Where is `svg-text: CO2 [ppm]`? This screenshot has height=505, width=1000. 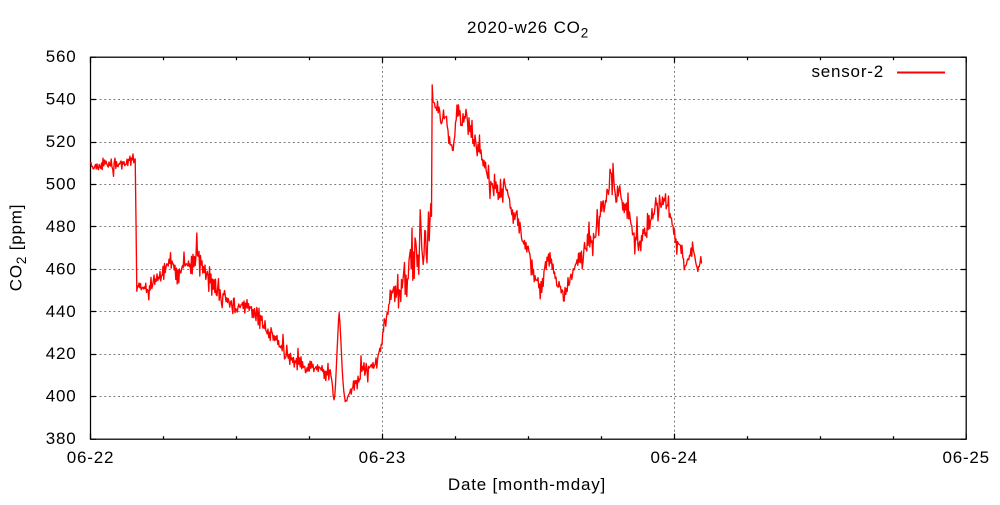
svg-text: CO2 [ppm] is located at coordinates (18, 247).